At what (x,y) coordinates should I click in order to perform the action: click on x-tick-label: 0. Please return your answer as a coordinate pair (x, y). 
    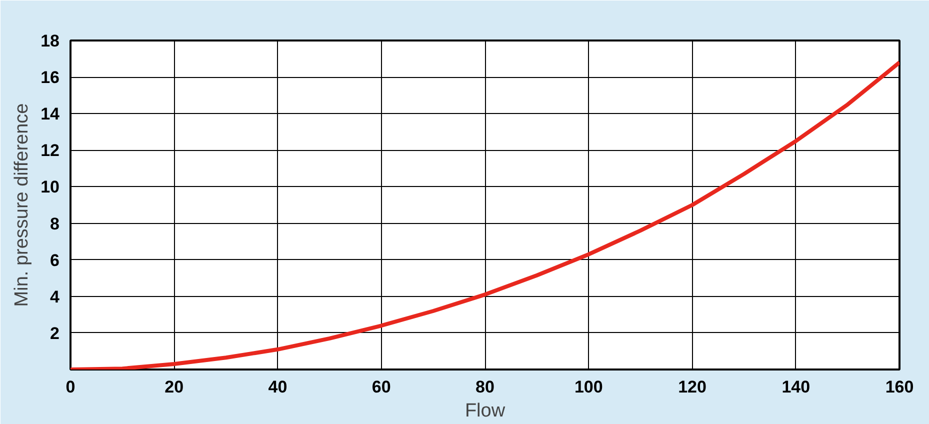
    Looking at the image, I should click on (71, 387).